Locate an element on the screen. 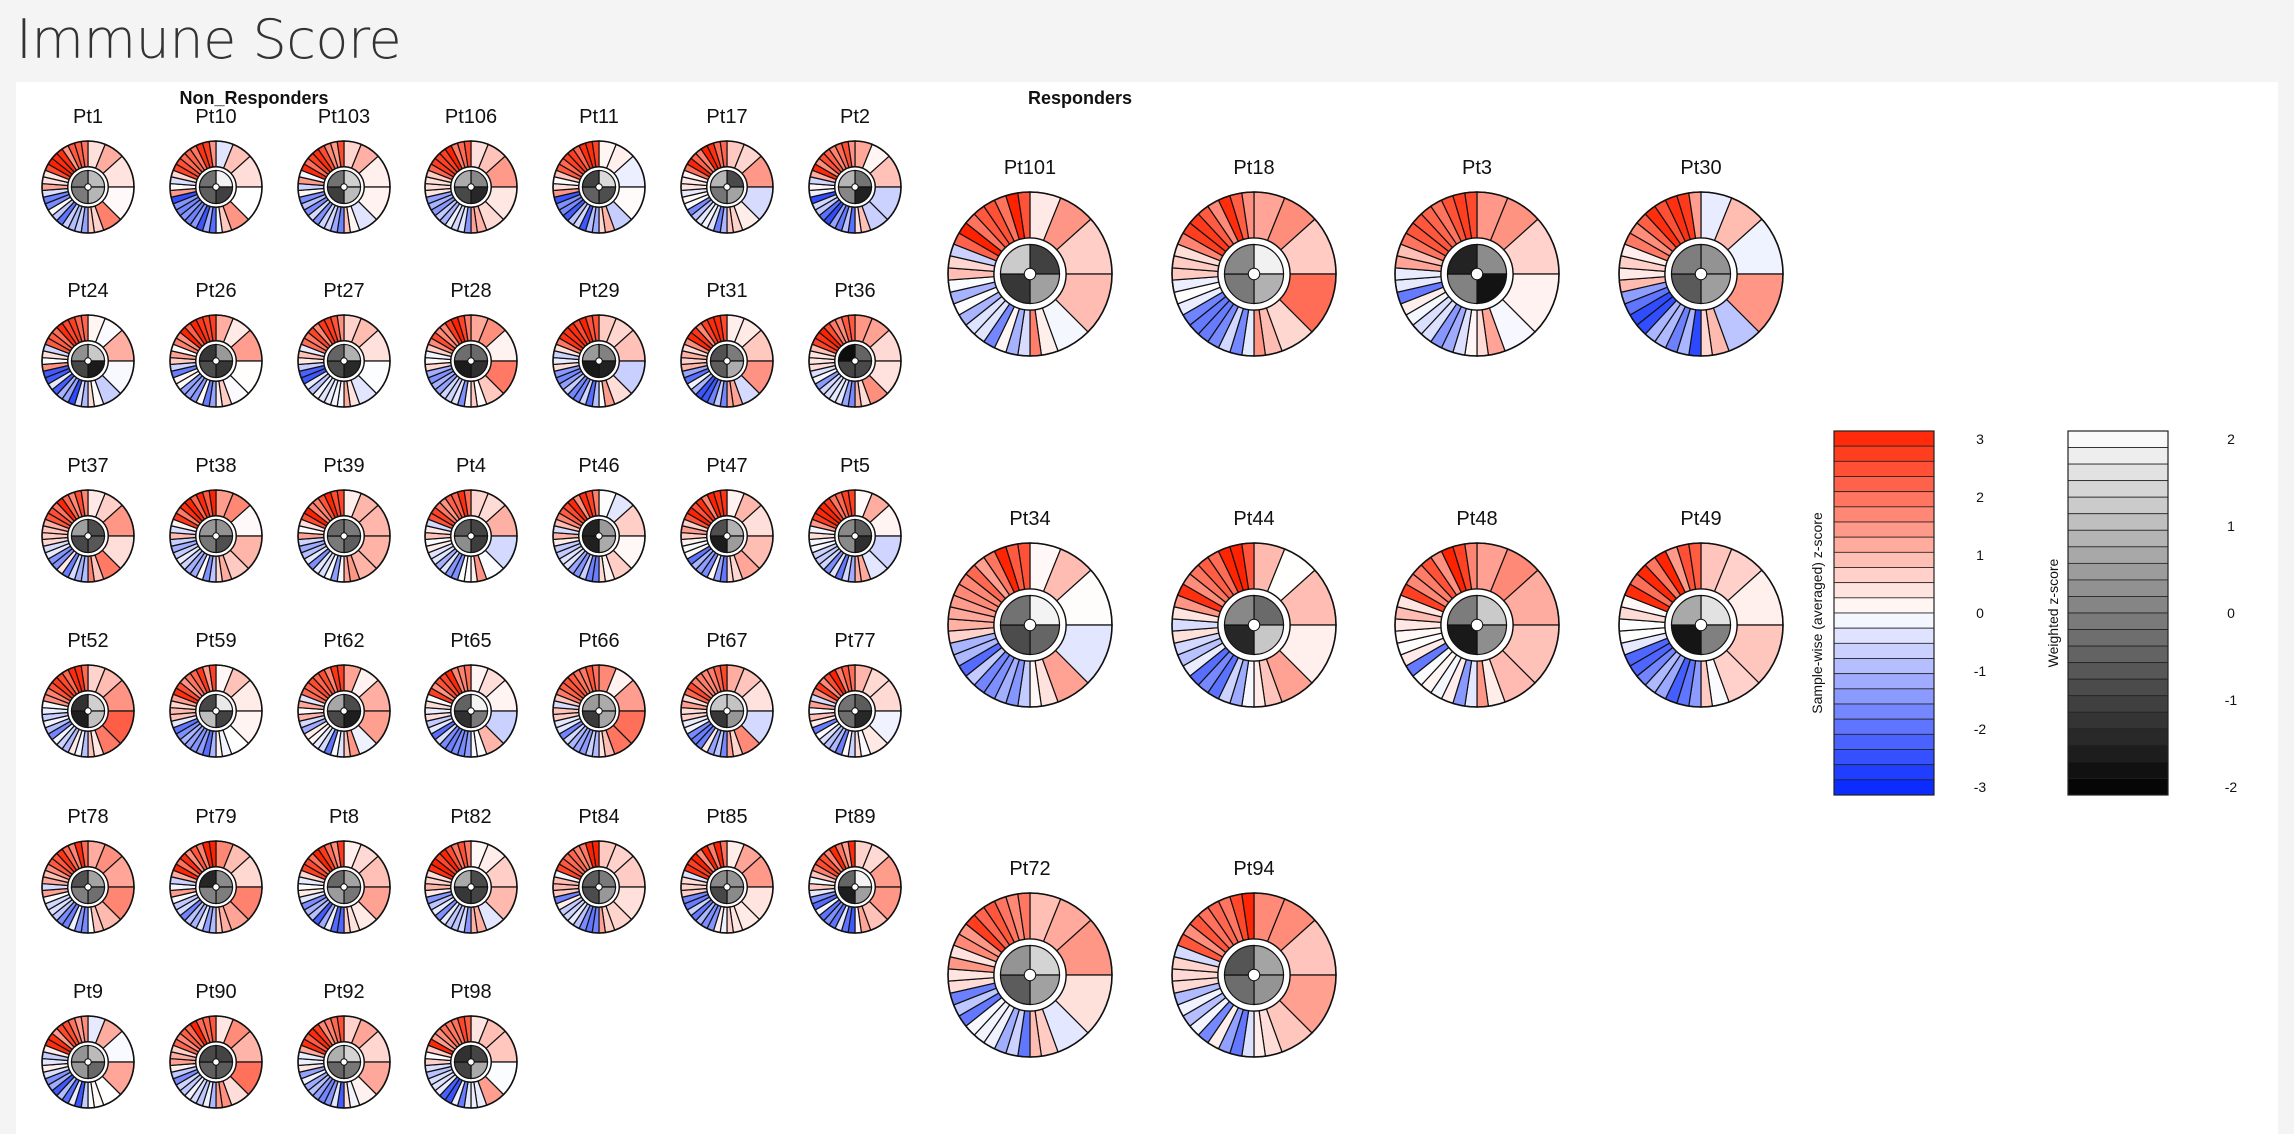  legend-weighted-border is located at coordinates (2118, 613).